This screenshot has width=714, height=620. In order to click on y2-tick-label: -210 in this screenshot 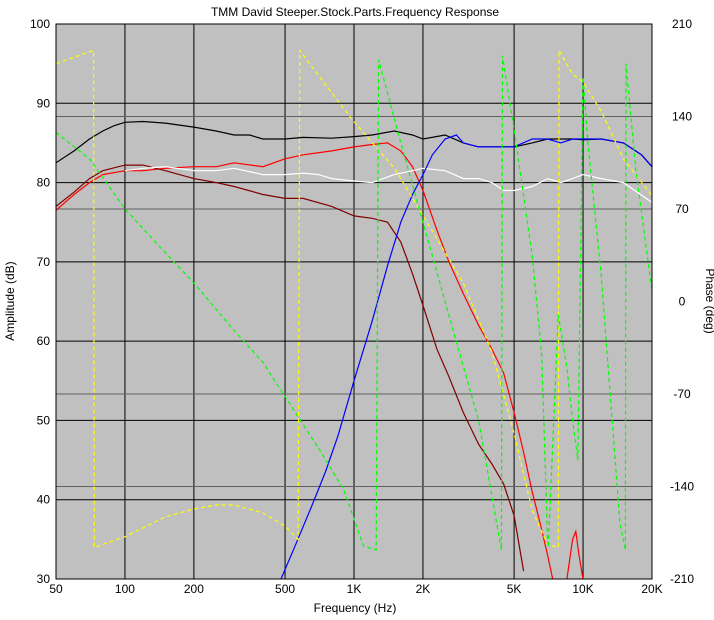, I will do `click(682, 579)`.